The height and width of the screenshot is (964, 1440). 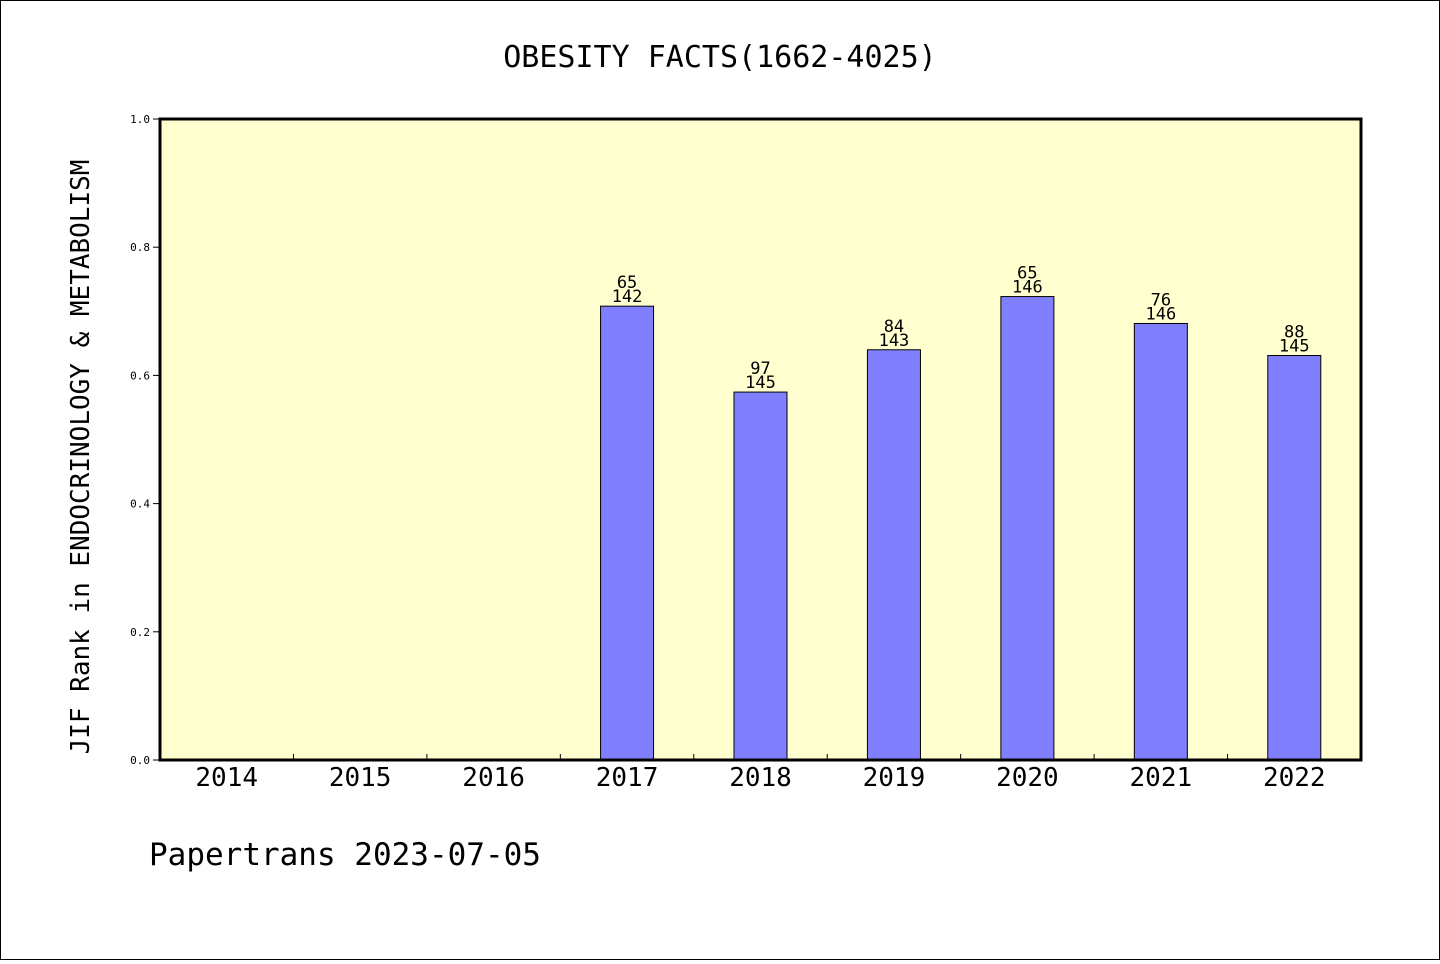 I want to click on x-tick-label: 2015, so click(x=360, y=778).